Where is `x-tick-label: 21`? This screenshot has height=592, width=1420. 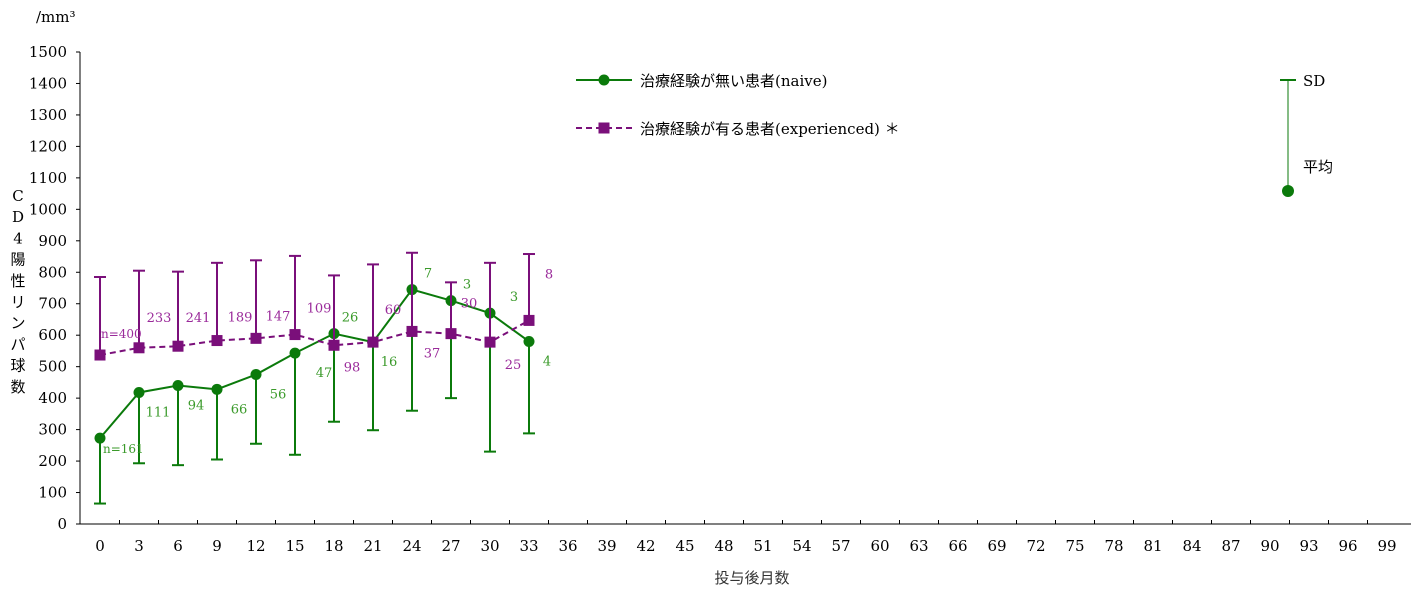
x-tick-label: 21 is located at coordinates (372, 546).